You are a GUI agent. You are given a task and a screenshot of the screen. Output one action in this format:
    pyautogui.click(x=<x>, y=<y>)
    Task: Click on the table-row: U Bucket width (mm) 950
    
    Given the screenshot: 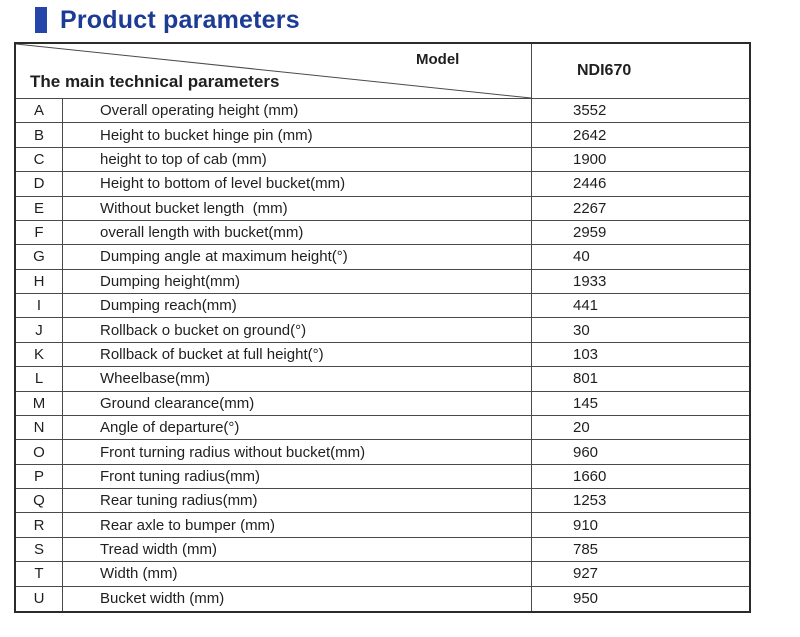 What is the action you would take?
    pyautogui.click(x=382, y=598)
    